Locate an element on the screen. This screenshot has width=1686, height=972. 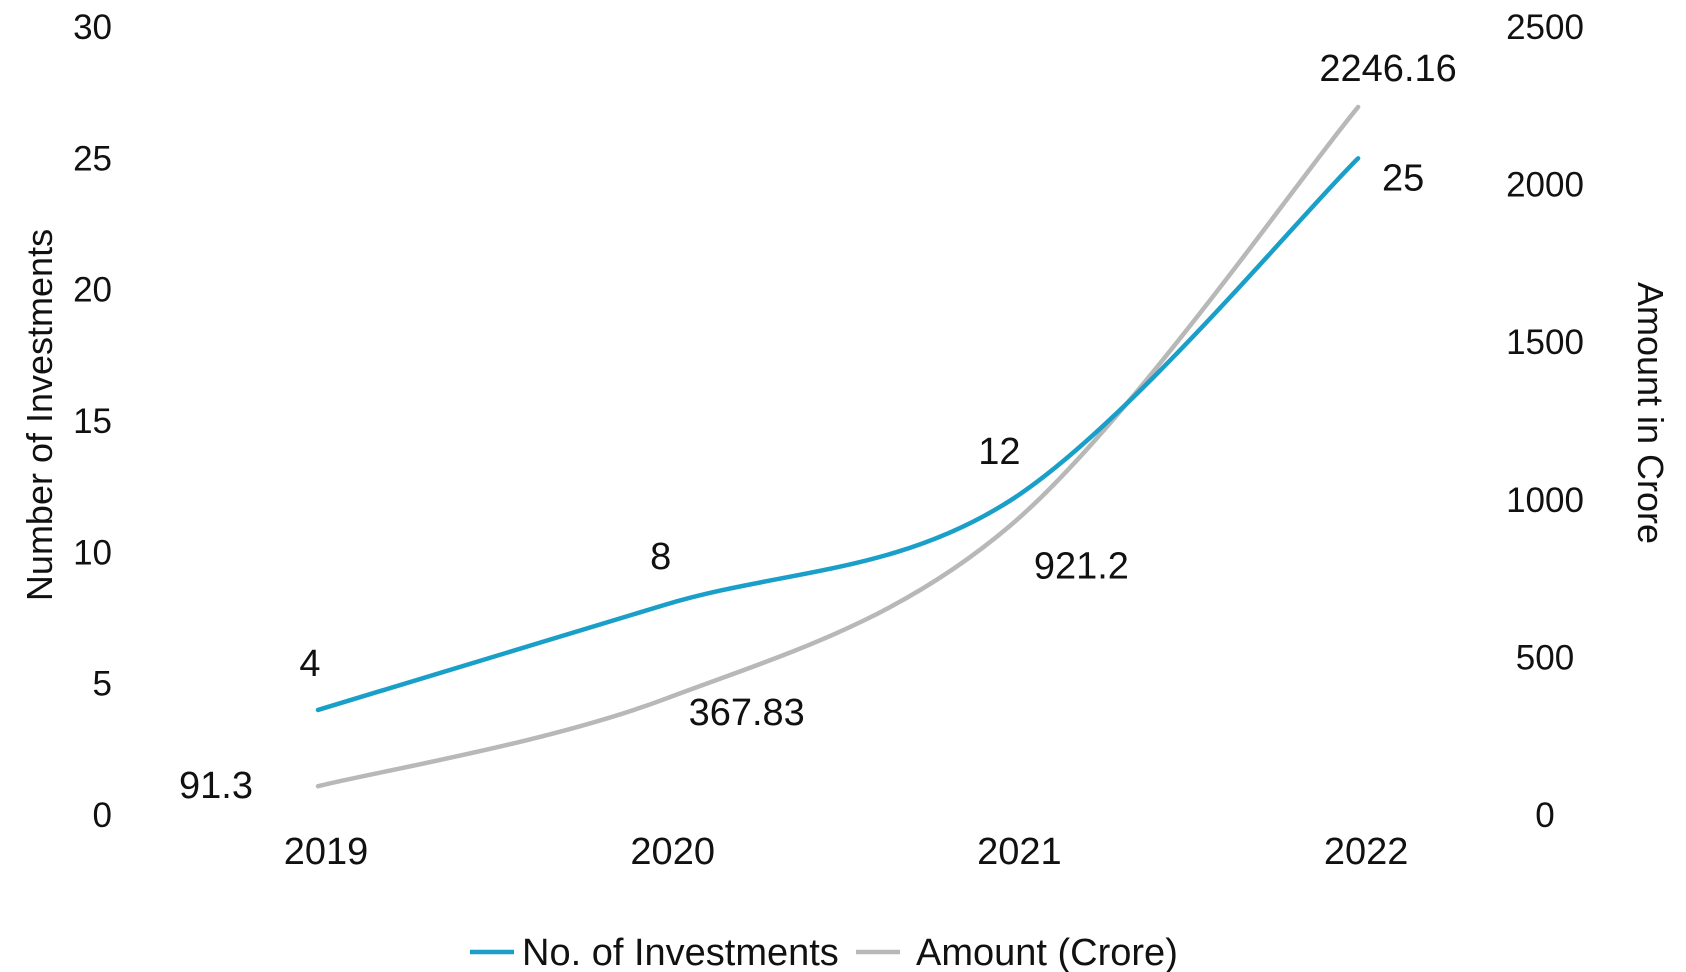
left-y-tick-label: 25 is located at coordinates (92, 158).